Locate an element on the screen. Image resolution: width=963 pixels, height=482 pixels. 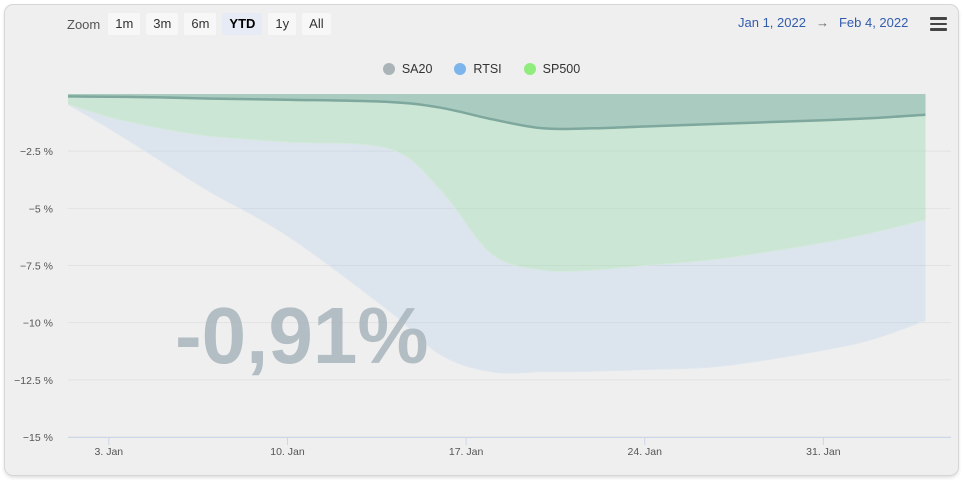
y-tick-label: −12.5 % is located at coordinates (33, 381).